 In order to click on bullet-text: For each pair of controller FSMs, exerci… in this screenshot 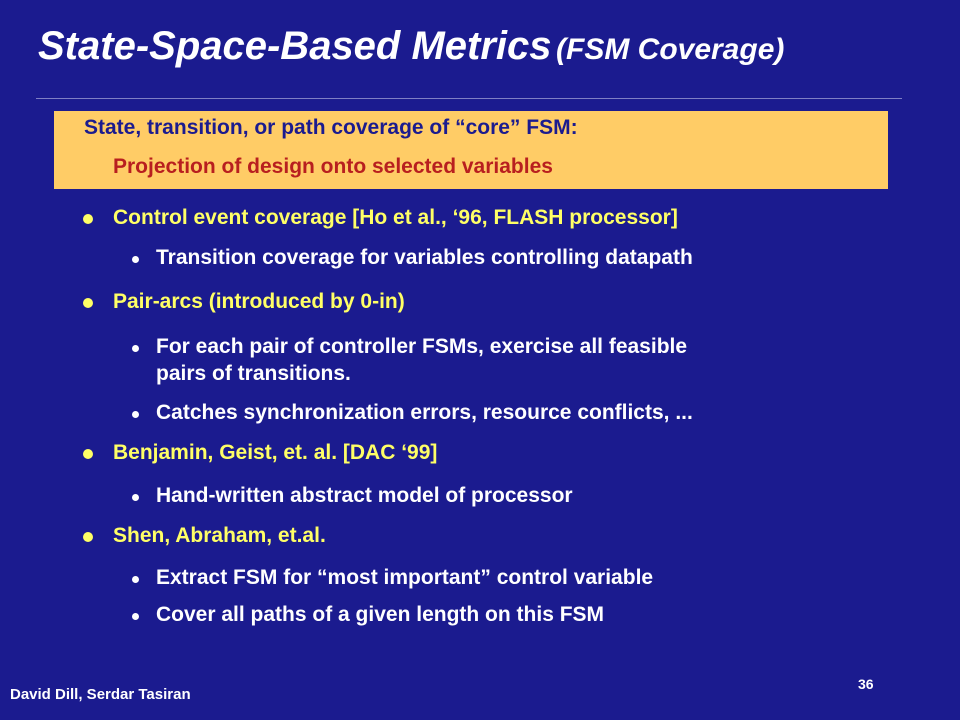, I will do `click(422, 346)`.